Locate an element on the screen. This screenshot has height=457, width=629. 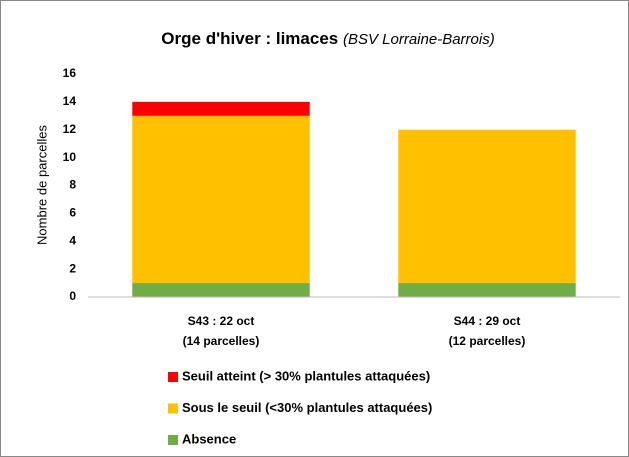
legend-label: Absence is located at coordinates (209, 438).